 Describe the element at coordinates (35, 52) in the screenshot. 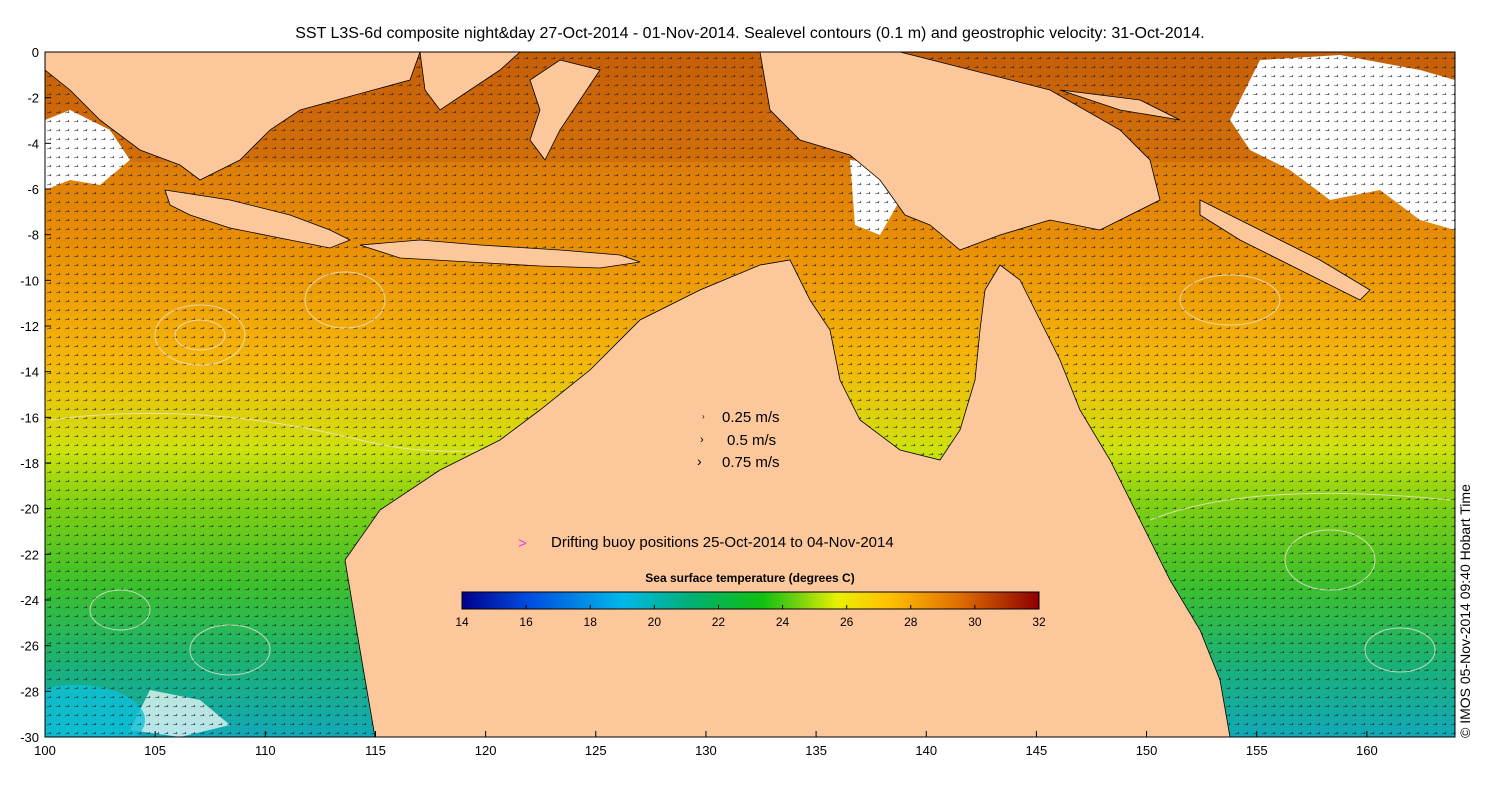

I see `y-tick-label: 0` at that location.